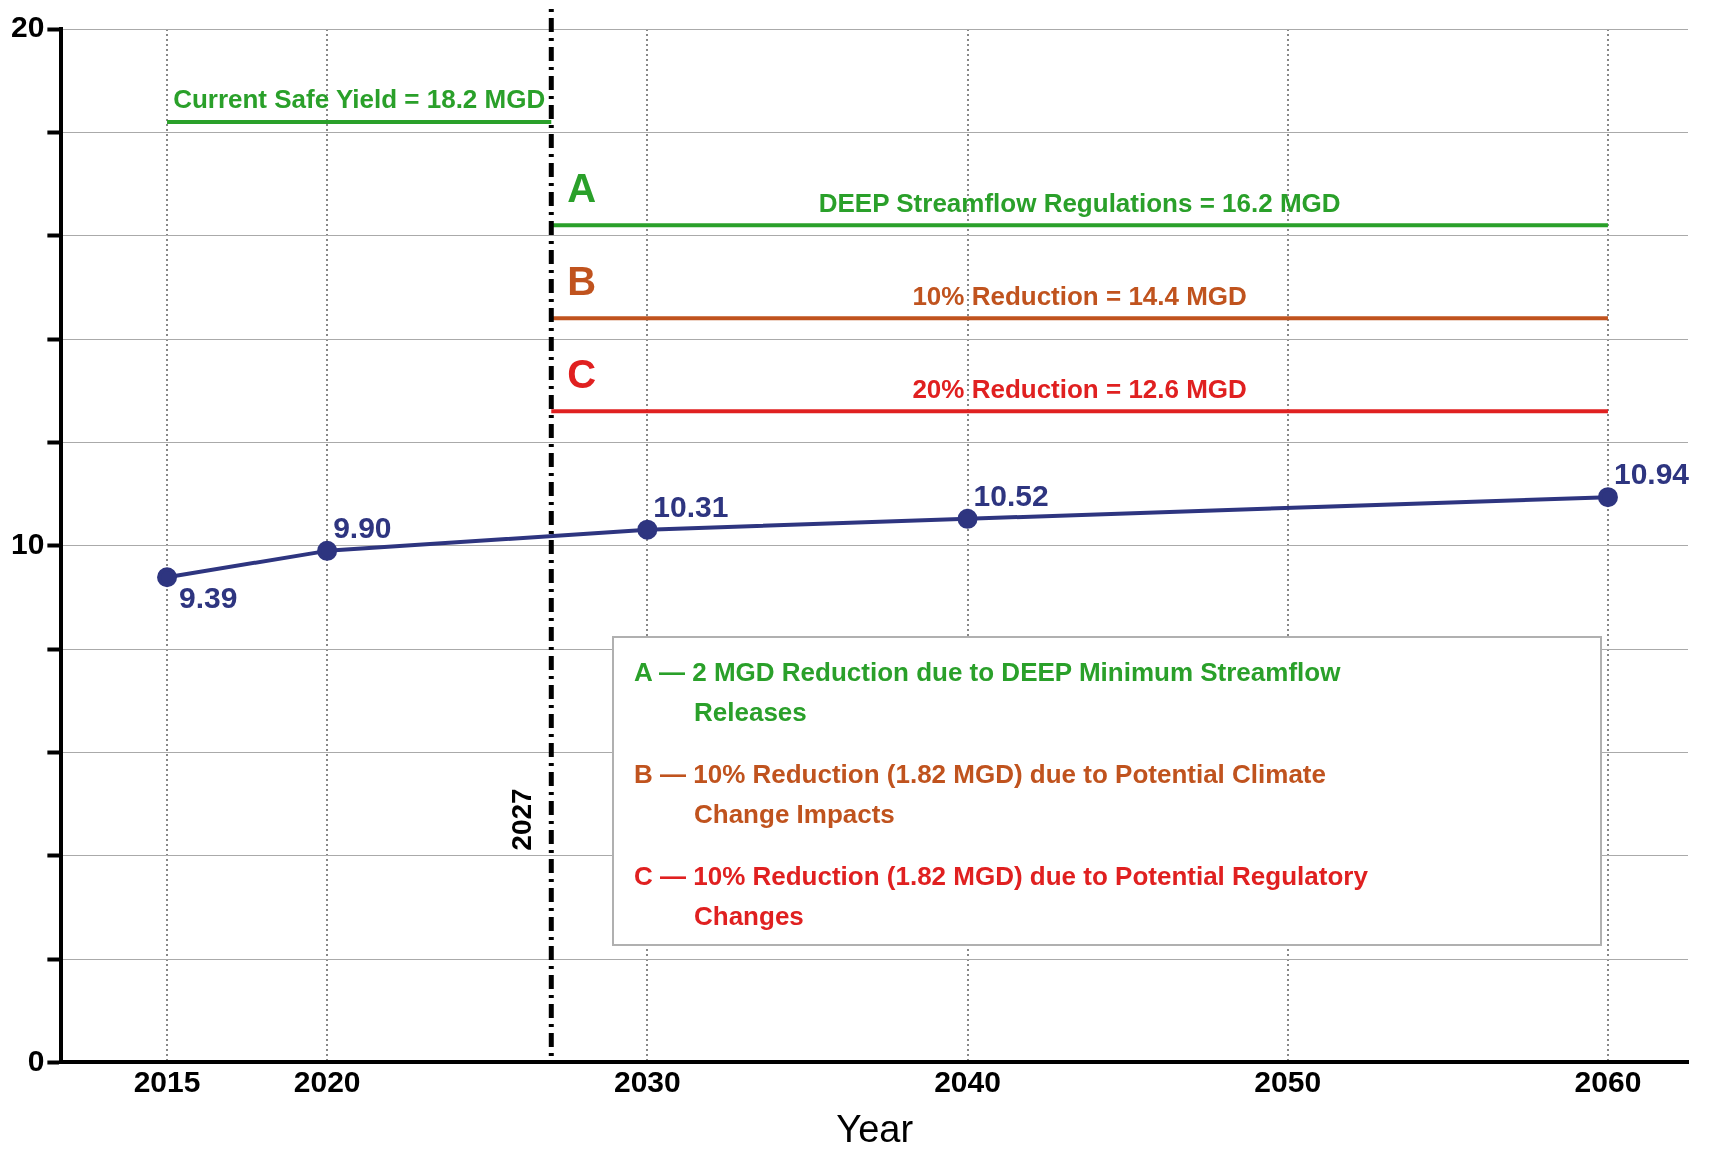 Image resolution: width=1723 pixels, height=1170 pixels. I want to click on data-label: 10.52, so click(1011, 496).